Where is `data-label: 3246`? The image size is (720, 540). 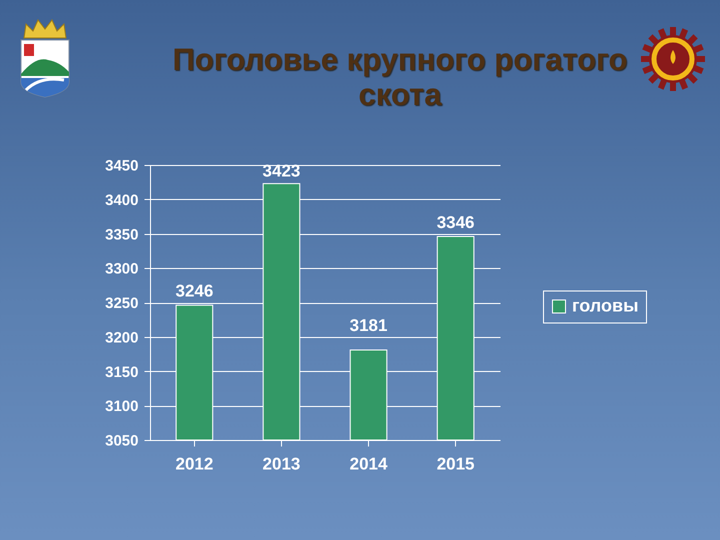 data-label: 3246 is located at coordinates (194, 291).